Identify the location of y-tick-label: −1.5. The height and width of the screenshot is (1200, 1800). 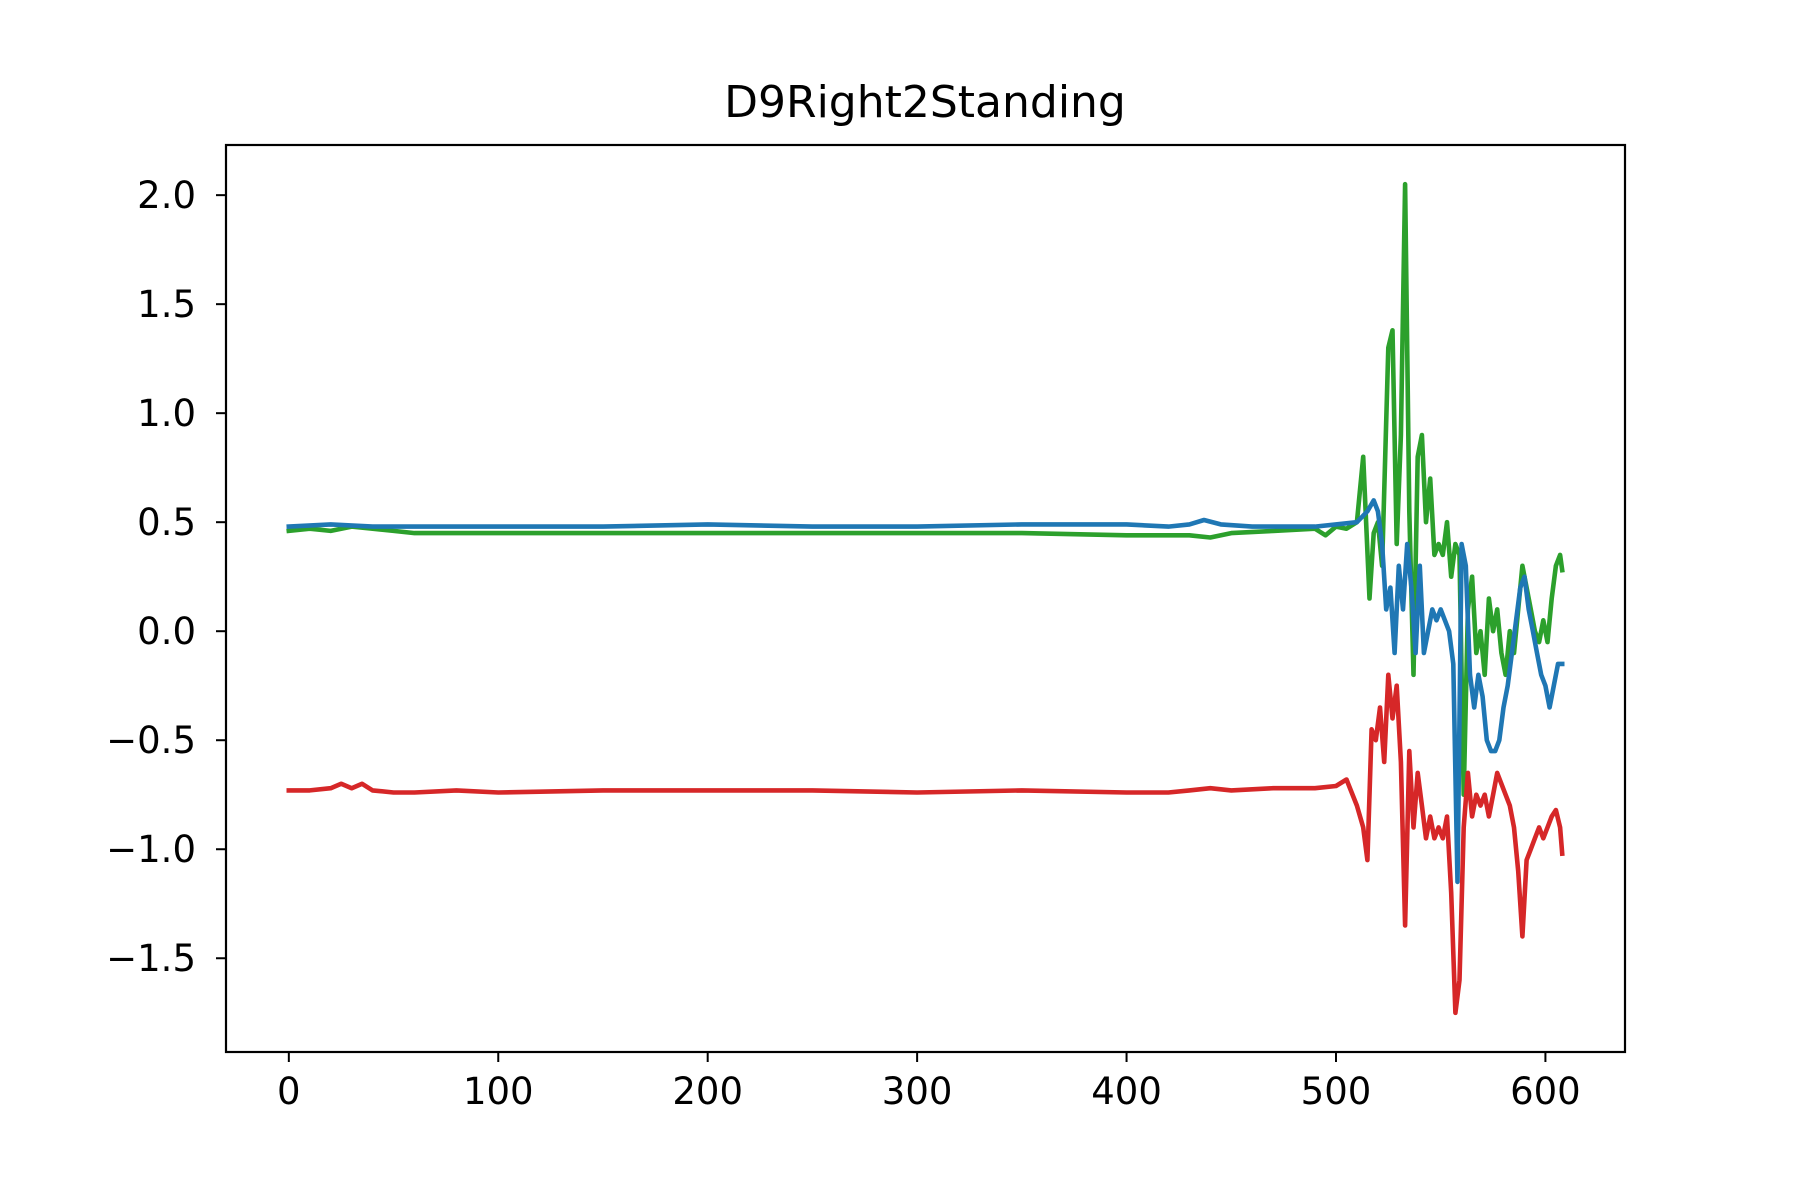
(151, 958).